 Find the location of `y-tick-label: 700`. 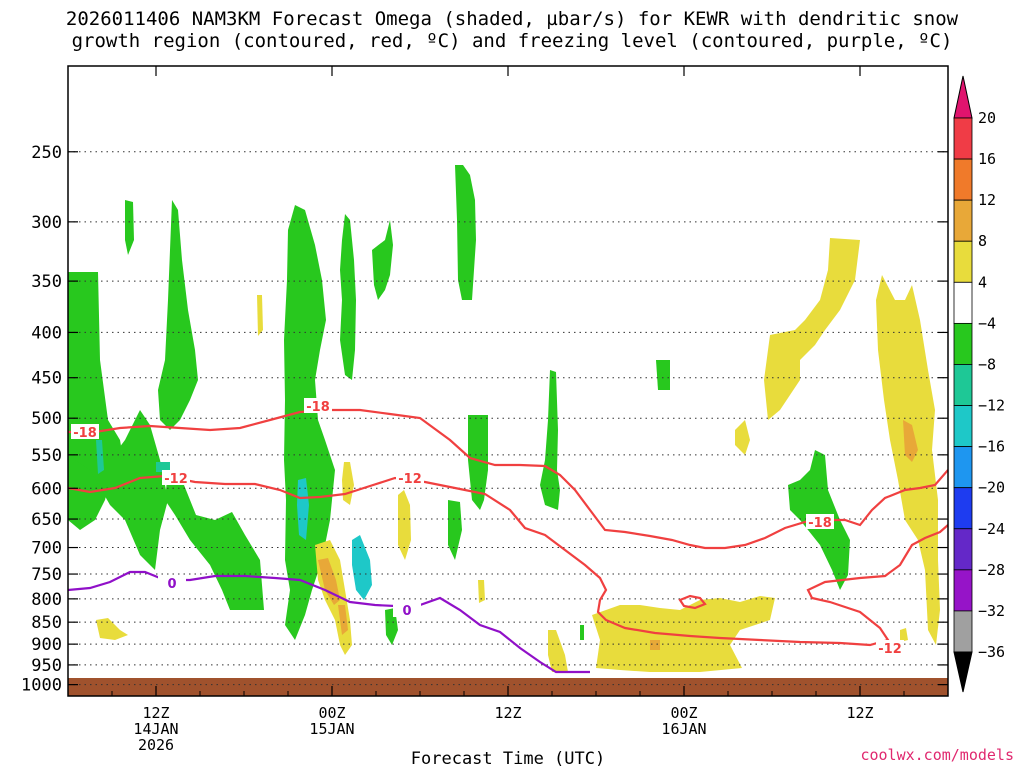

y-tick-label: 700 is located at coordinates (46, 549).